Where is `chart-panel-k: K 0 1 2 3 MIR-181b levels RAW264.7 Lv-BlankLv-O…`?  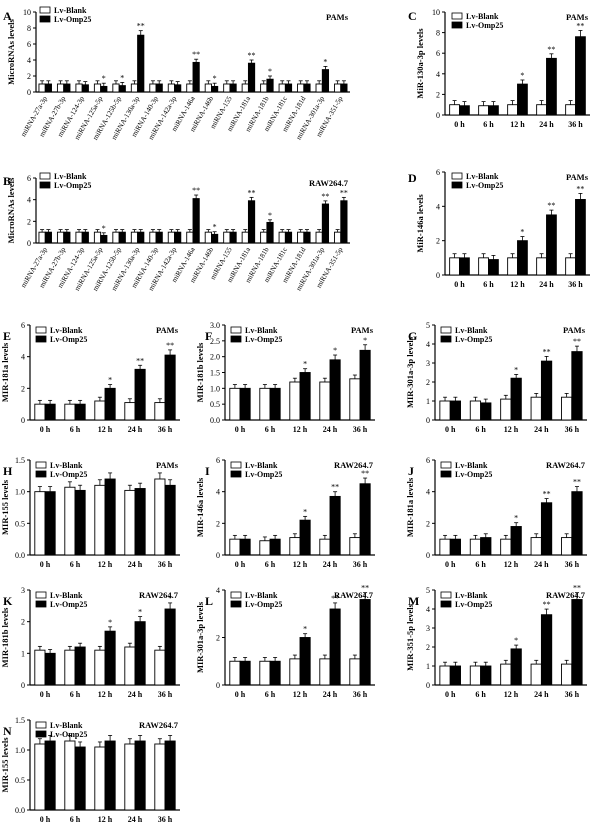
chart-panel-k: K 0 1 2 3 MIR-181b levels RAW264.7 Lv-BlankLv-O… is located at coordinates (90, 642).